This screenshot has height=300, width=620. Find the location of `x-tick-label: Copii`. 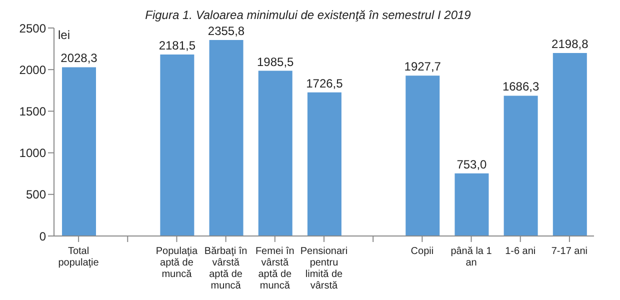

x-tick-label: Copii is located at coordinates (422, 251).